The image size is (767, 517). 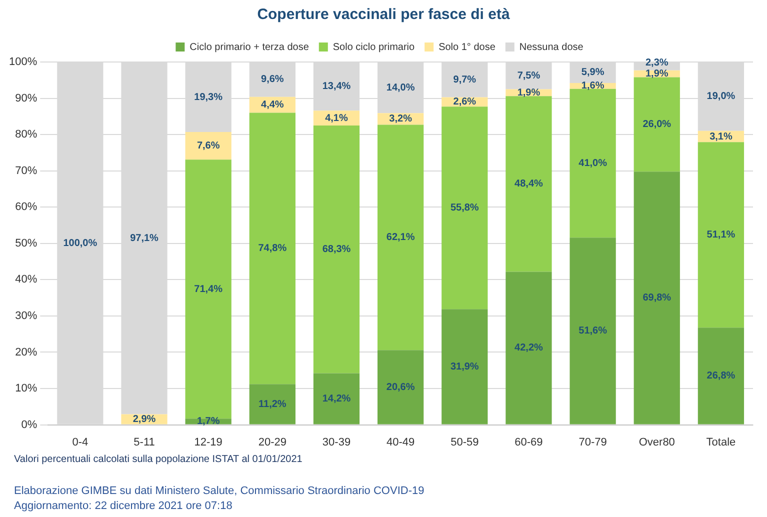 What do you see at coordinates (250, 47) in the screenshot?
I see `legend-label: Ciclo primario + terza dose` at bounding box center [250, 47].